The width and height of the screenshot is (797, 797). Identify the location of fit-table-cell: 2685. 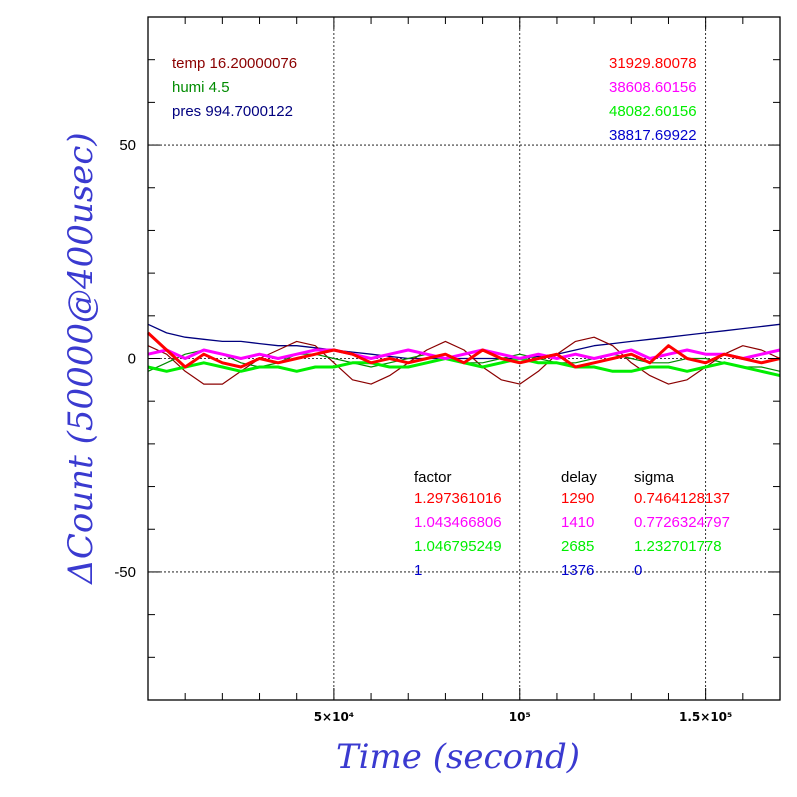
(577, 546).